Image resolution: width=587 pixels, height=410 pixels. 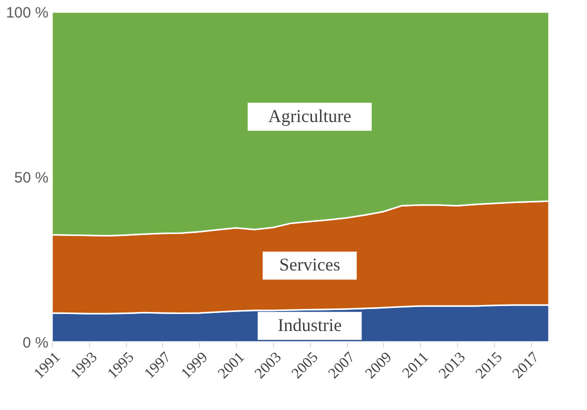 I want to click on x-tick-label: 2011, so click(x=416, y=366).